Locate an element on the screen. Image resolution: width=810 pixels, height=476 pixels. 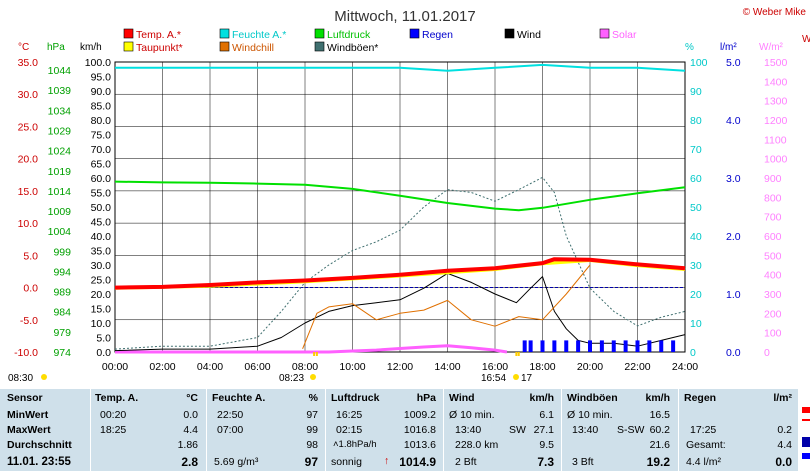
kmh-tick-label: 90.0 is located at coordinates (101, 92).